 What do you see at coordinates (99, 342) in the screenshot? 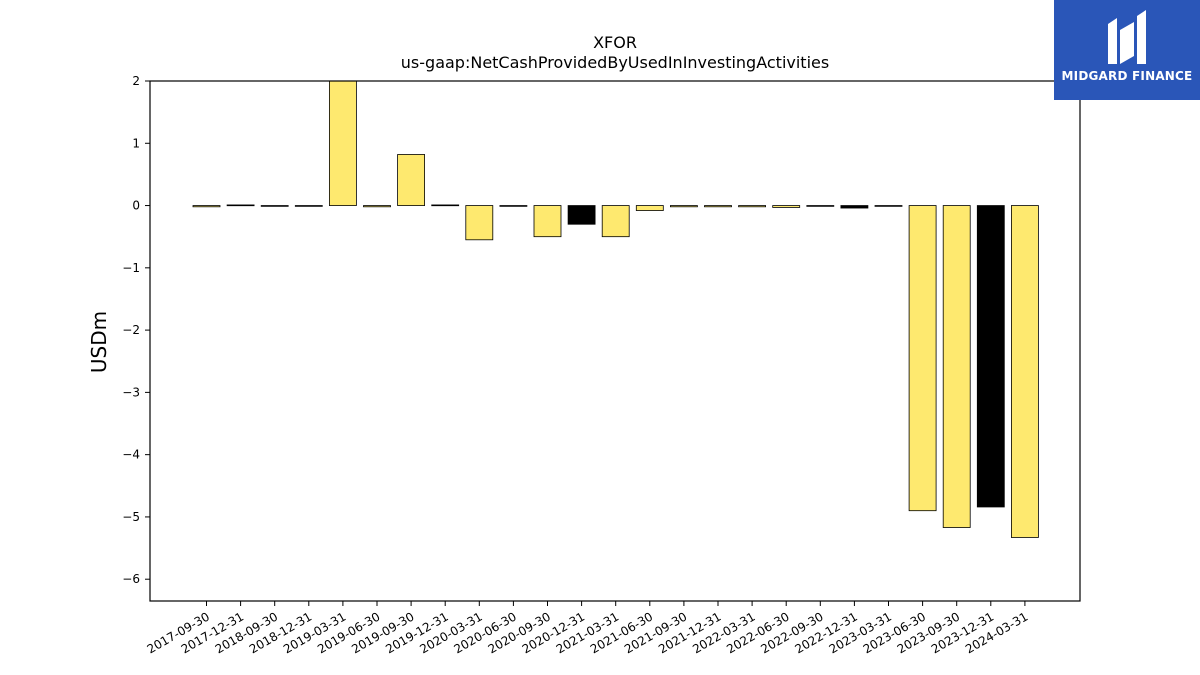
I see `y-axis-label: USDm` at bounding box center [99, 342].